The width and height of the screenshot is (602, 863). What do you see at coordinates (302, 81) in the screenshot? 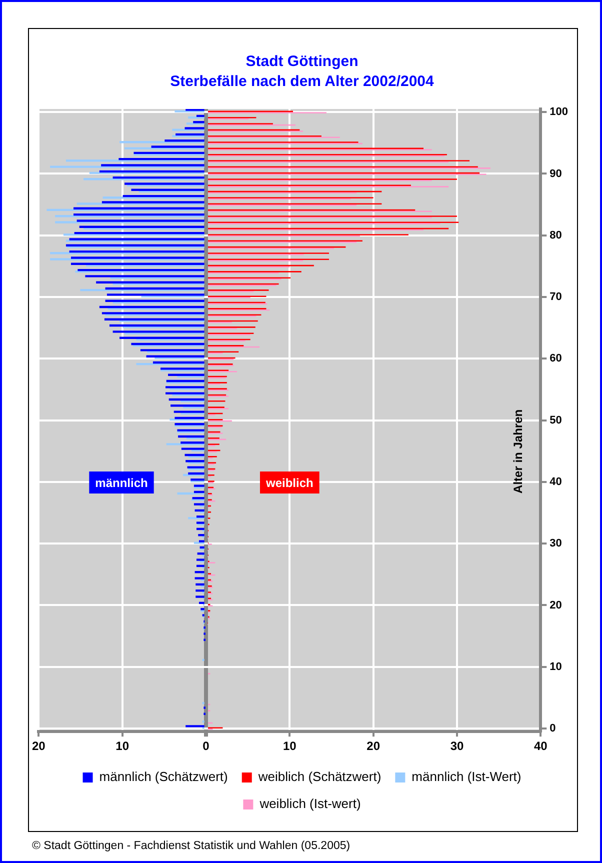
I see `chart-subtitle: Sterbefälle nach dem Alter 2002/2004` at bounding box center [302, 81].